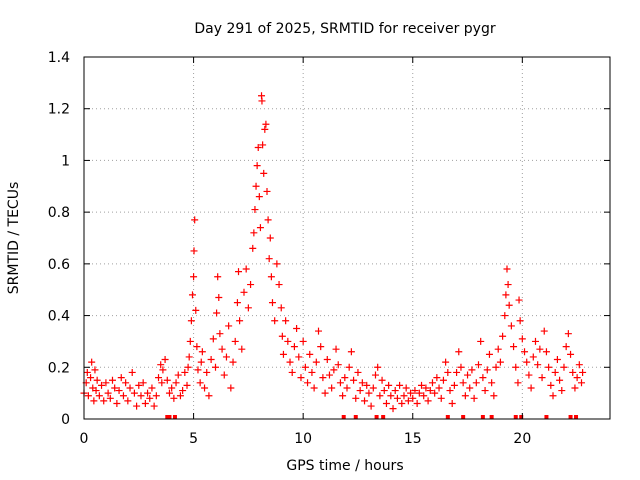 The width and height of the screenshot is (640, 480). Describe the element at coordinates (303, 439) in the screenshot. I see `x-tick-label: 10` at that location.